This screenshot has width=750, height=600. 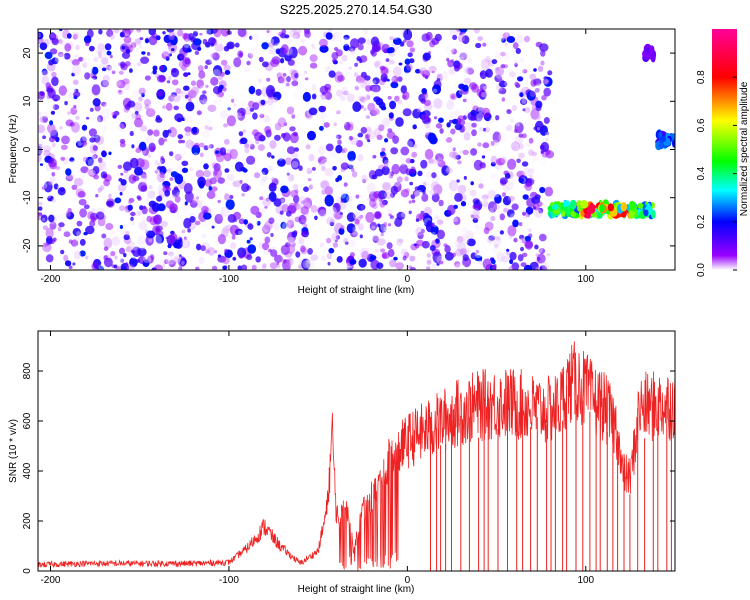 What do you see at coordinates (50, 580) in the screenshot?
I see `snr-xtick-label: -200` at bounding box center [50, 580].